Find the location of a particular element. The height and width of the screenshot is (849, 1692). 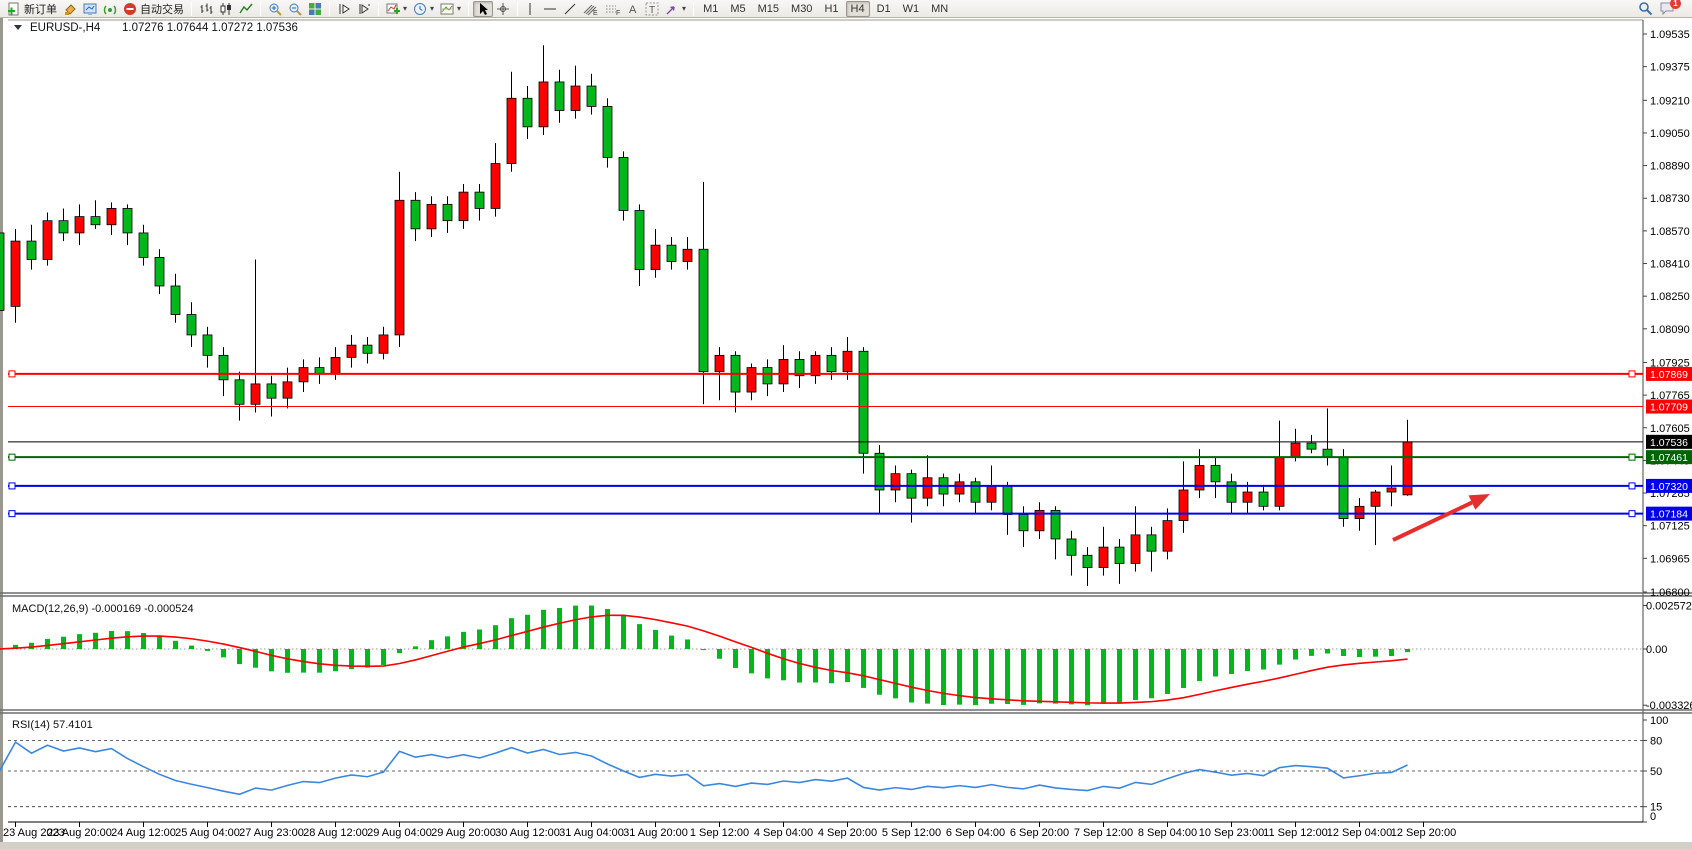

candlestick-chart-button is located at coordinates (226, 9).